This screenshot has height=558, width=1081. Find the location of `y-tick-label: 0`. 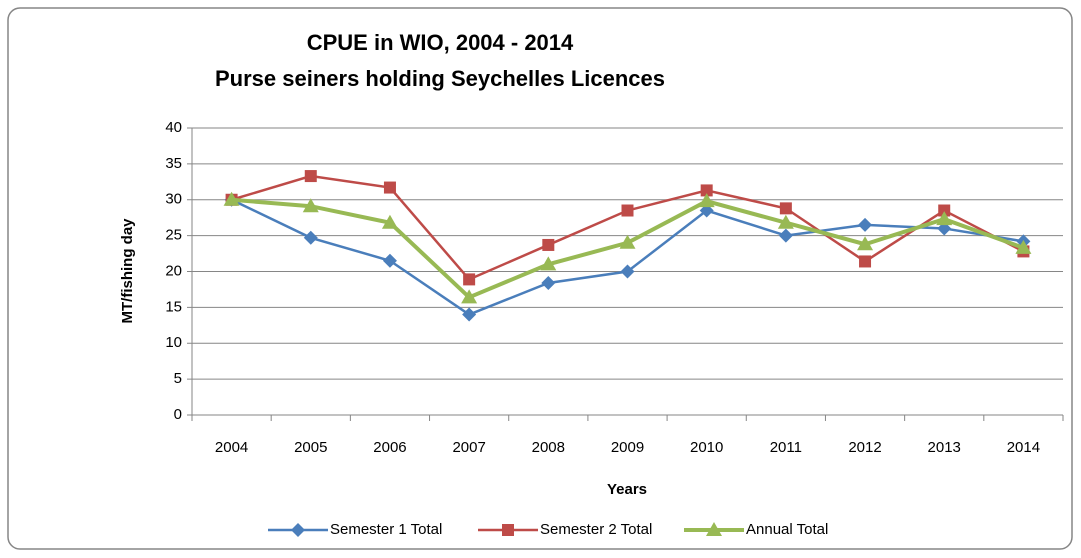

y-tick-label: 0 is located at coordinates (178, 414).